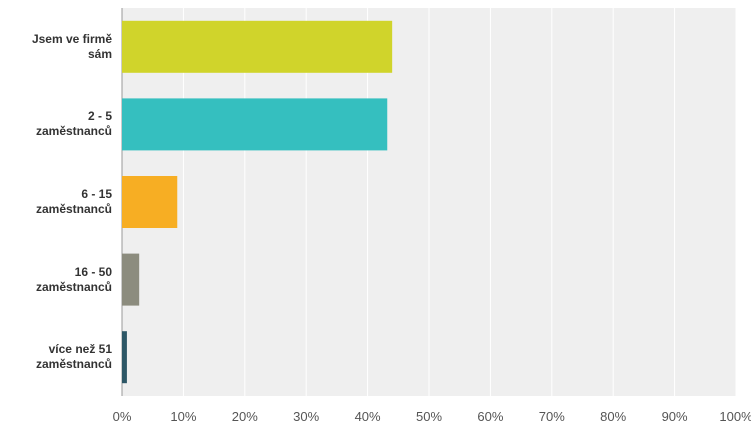 Image resolution: width=751 pixels, height=441 pixels. What do you see at coordinates (71, 46) in the screenshot?
I see `category-label: Jsem ve firmě sám` at bounding box center [71, 46].